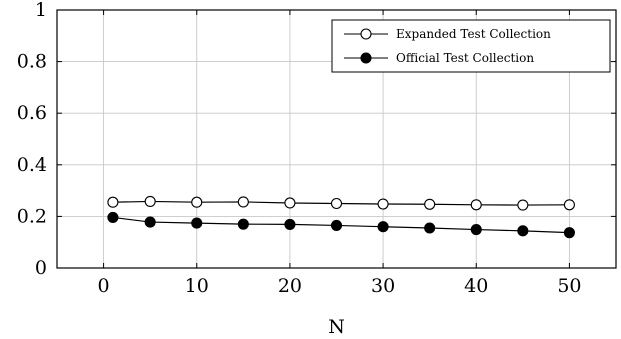 The height and width of the screenshot is (339, 621). I want to click on legend-label: Expanded Test Collection, so click(473, 34).